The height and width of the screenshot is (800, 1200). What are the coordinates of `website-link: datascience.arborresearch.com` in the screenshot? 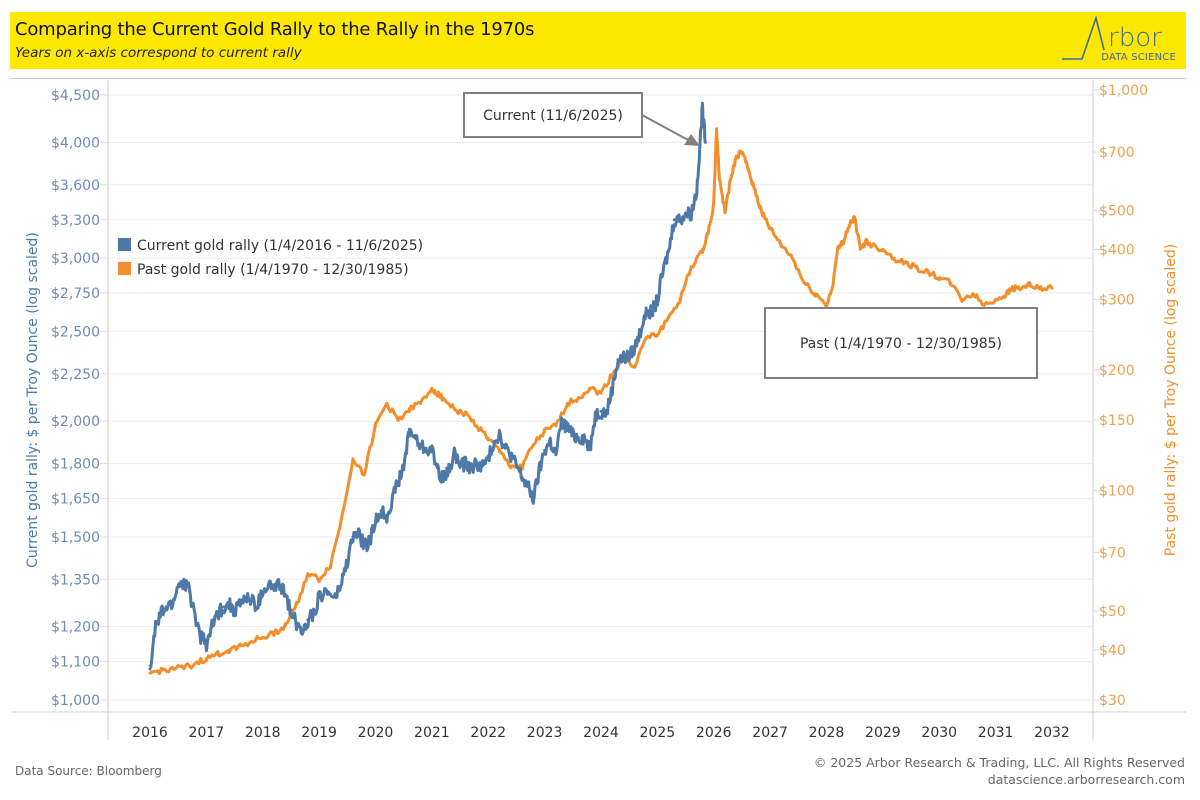 It's located at (1086, 779).